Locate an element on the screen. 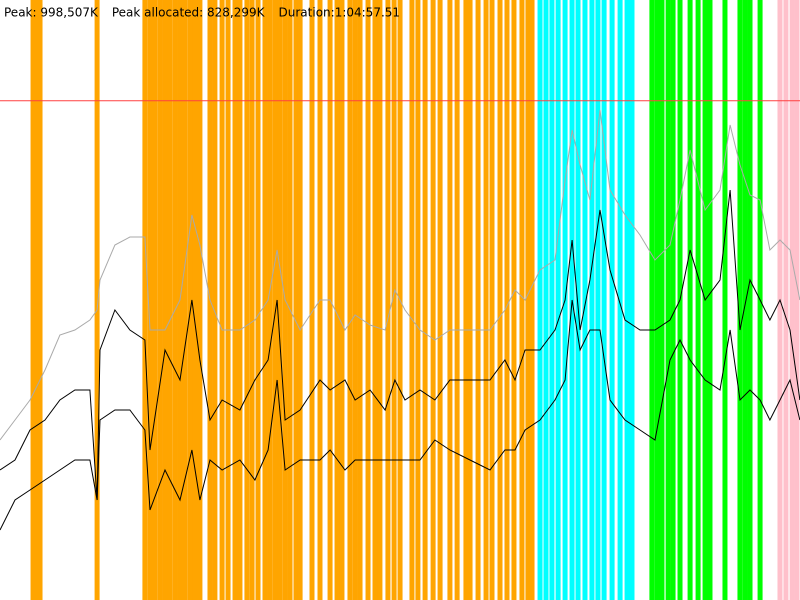  header-text: Duration:1:04:57.51 is located at coordinates (340, 13).